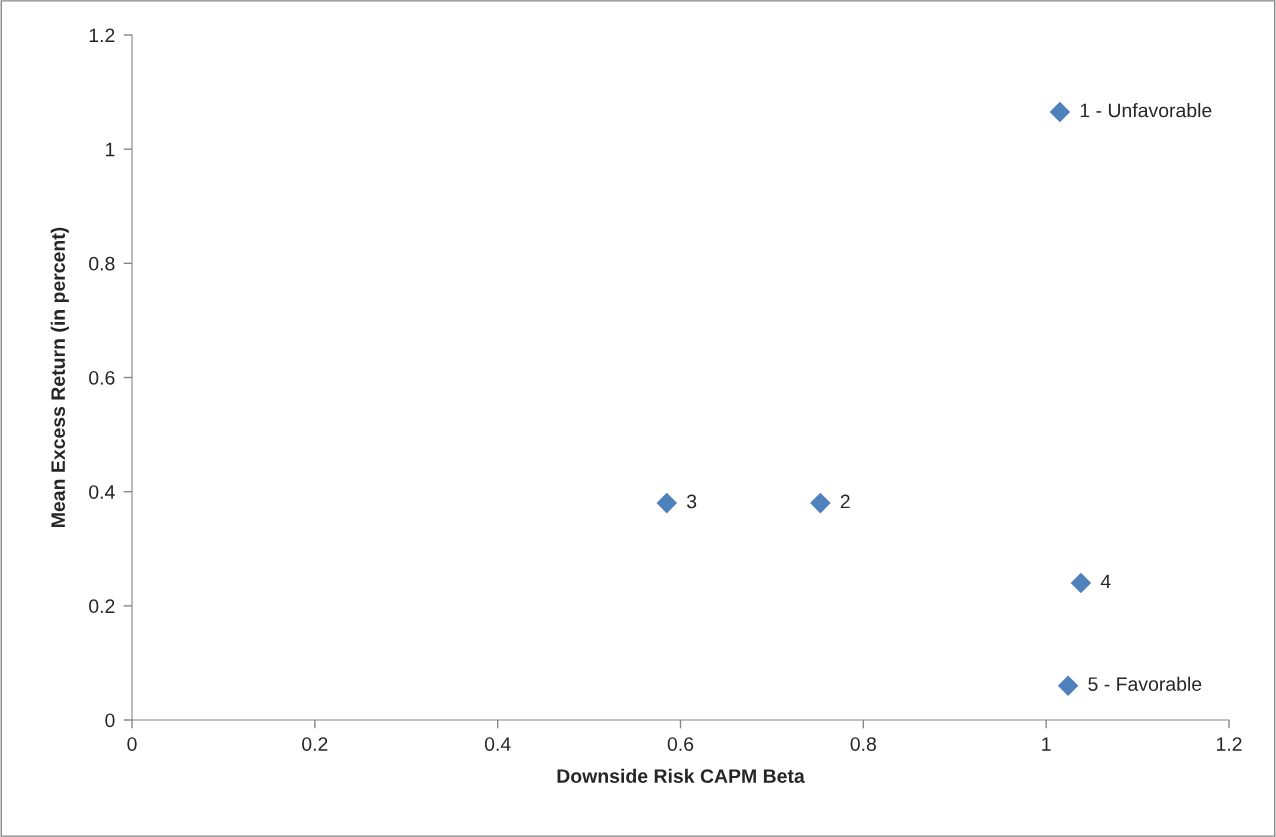 The image size is (1276, 837). What do you see at coordinates (102, 492) in the screenshot?
I see `y-tick-label: 0.4` at bounding box center [102, 492].